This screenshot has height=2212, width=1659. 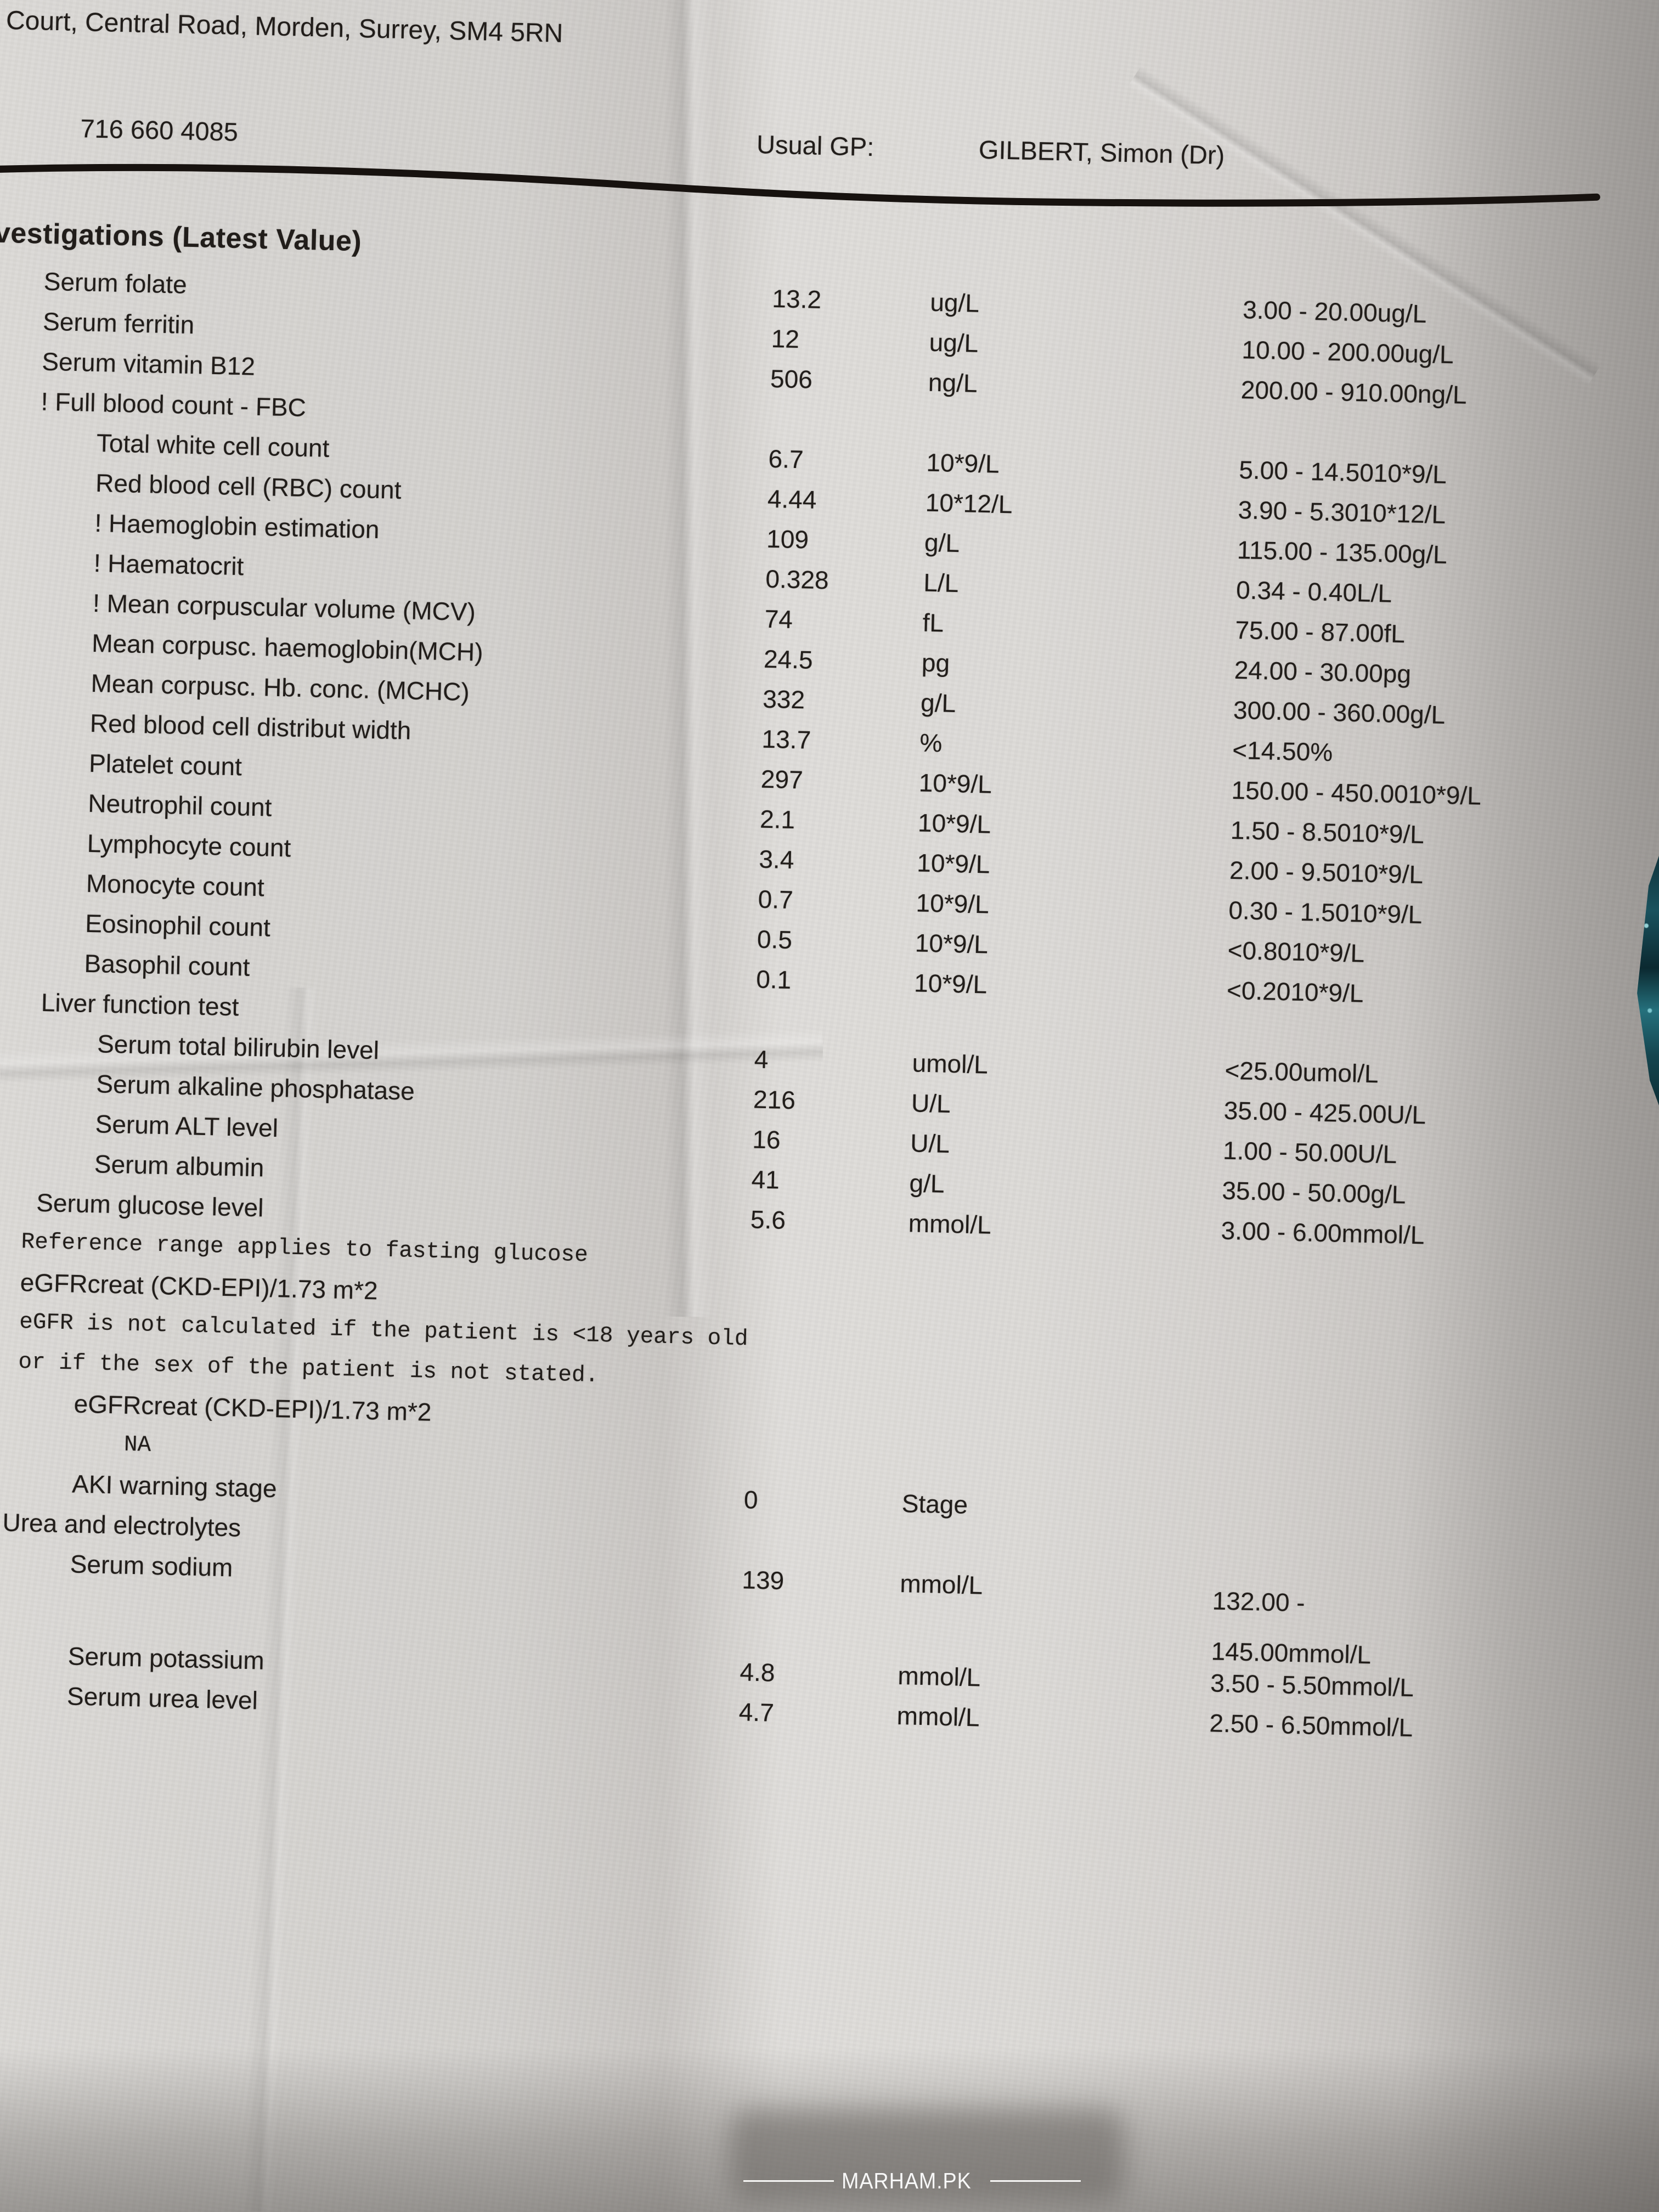 I want to click on test-name: Serum potassium, so click(x=166, y=1658).